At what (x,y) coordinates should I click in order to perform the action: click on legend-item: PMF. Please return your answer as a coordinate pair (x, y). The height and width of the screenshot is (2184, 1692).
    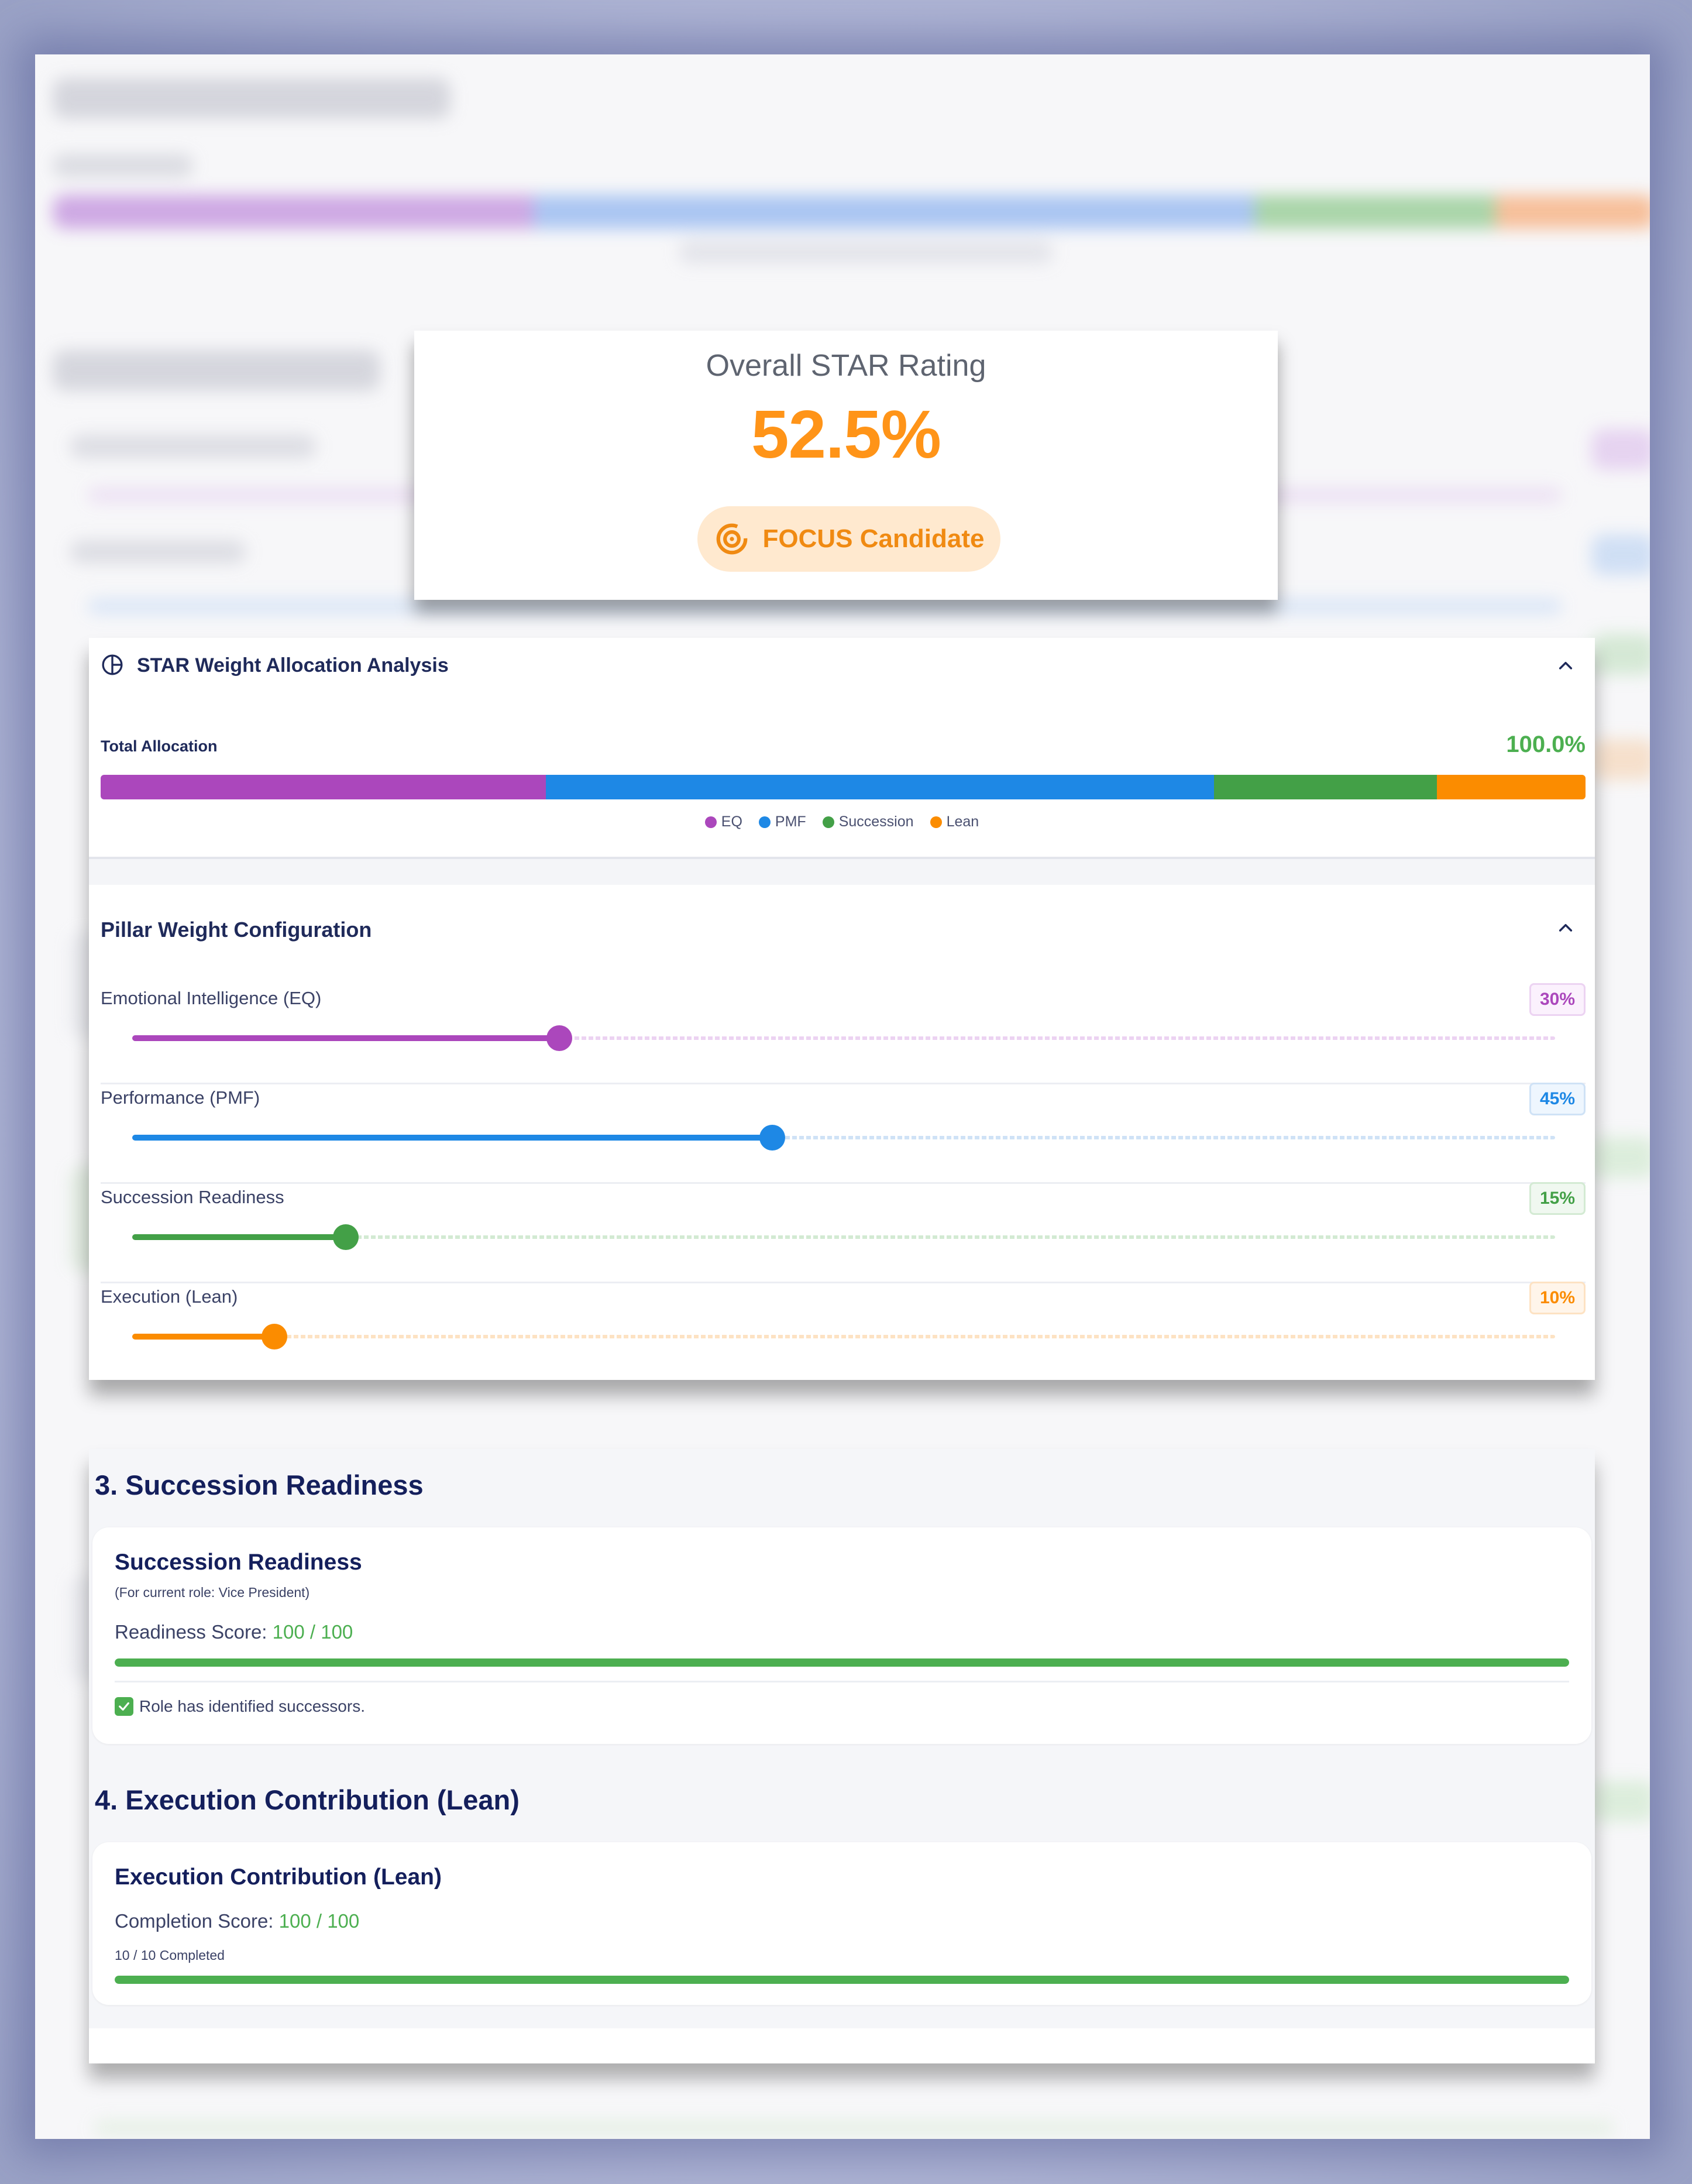
    Looking at the image, I should click on (782, 821).